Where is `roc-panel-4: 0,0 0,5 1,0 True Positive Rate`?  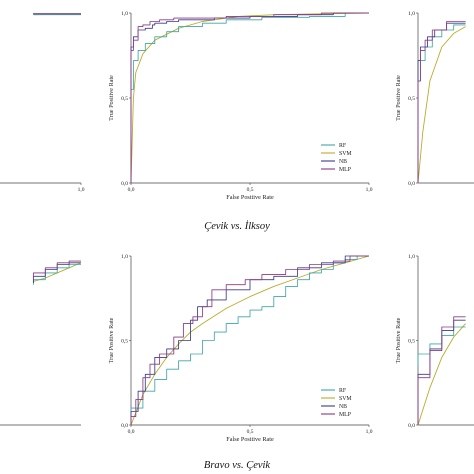 roc-panel-4: 0,0 0,5 1,0 True Positive Rate is located at coordinates (434, 341).